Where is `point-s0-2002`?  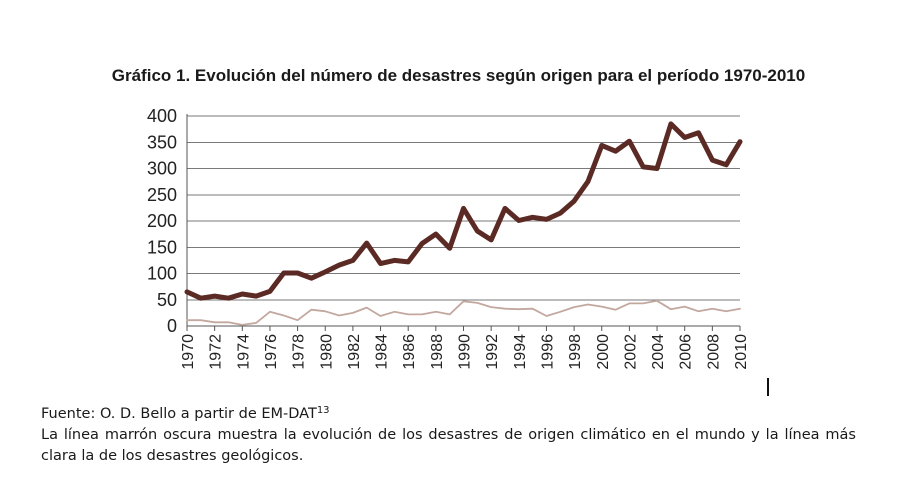
point-s0-2002 is located at coordinates (629, 141).